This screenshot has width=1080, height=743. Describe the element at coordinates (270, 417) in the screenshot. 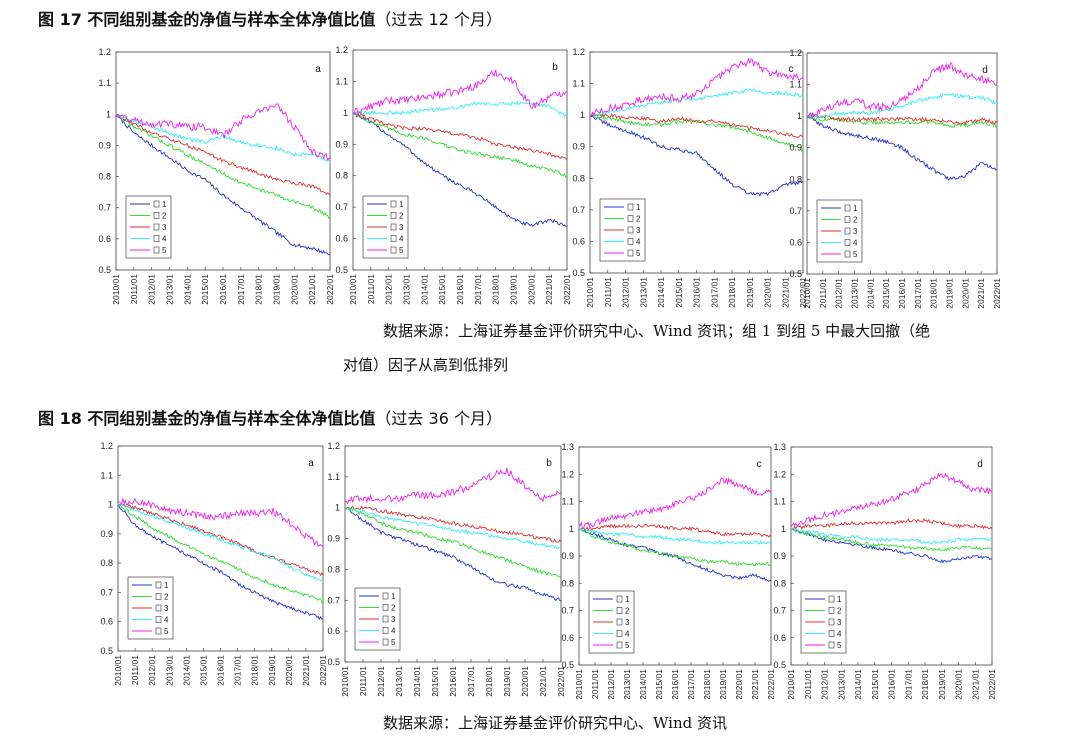

I see `figure-18-title: 图 18 不同组别基金的净值与样本全体净值比值（过去 36 个月）` at that location.